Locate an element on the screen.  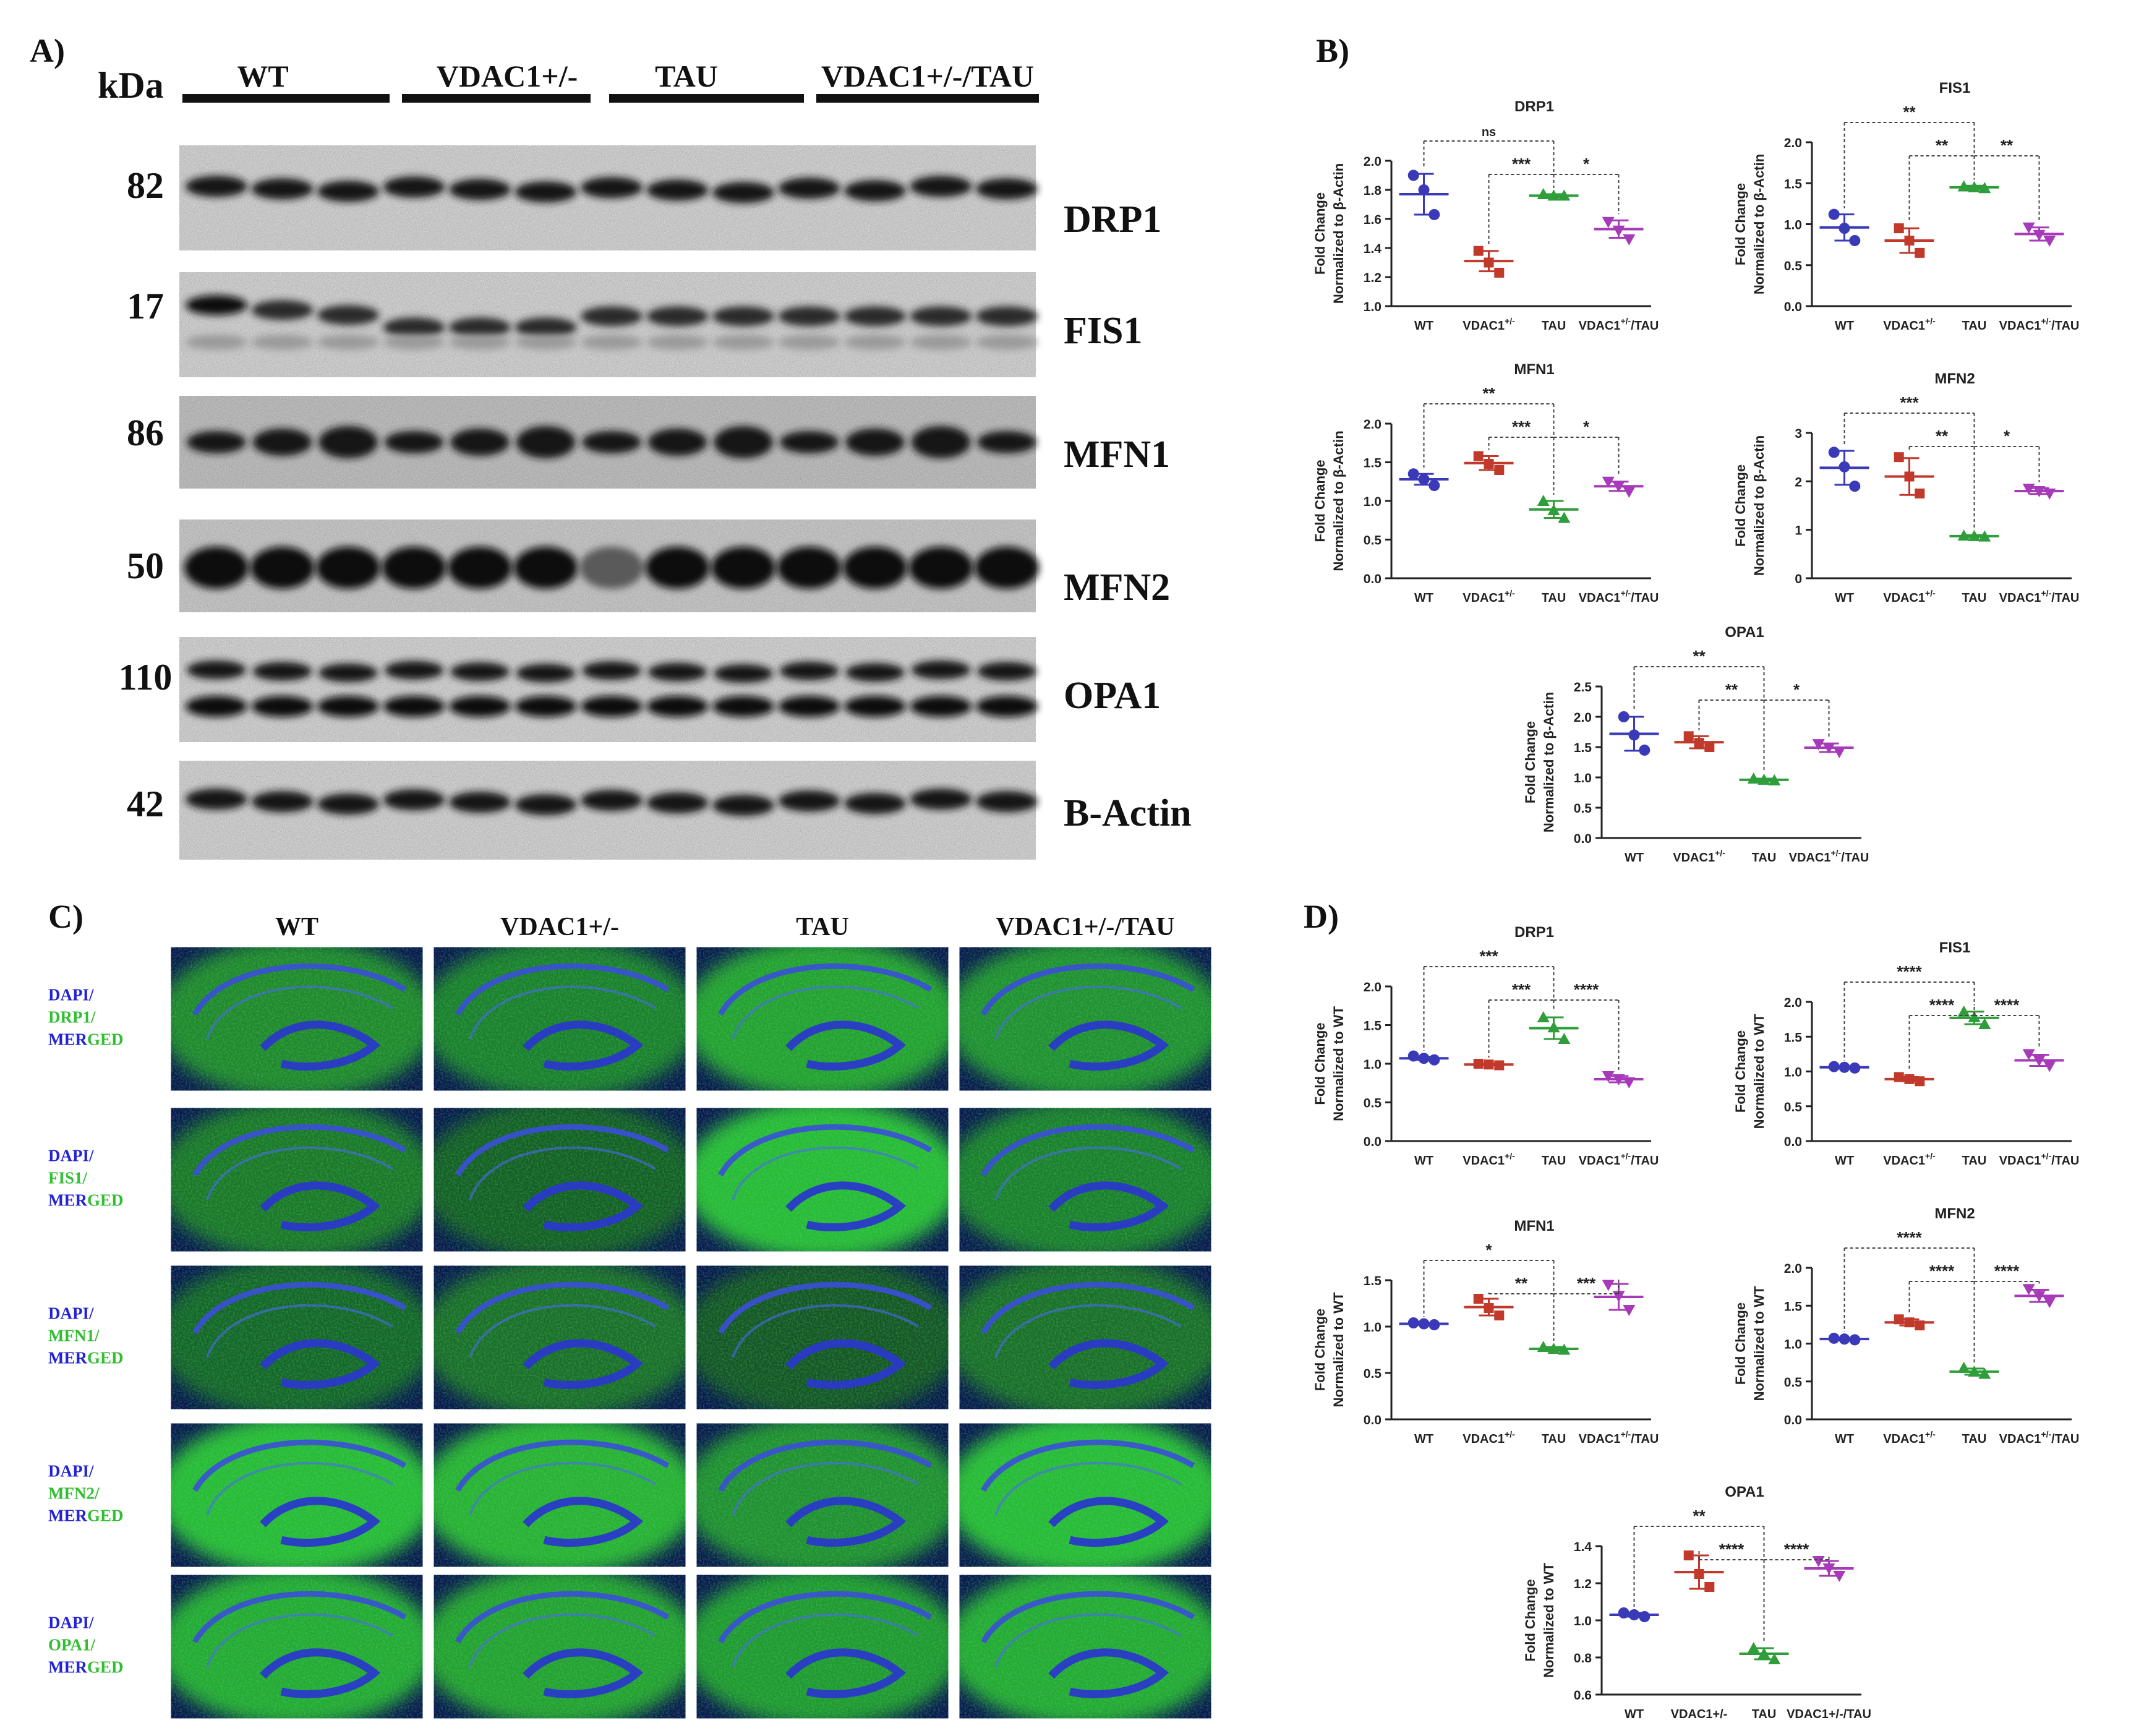
y-tick-label: 0.8 is located at coordinates (1583, 1658).